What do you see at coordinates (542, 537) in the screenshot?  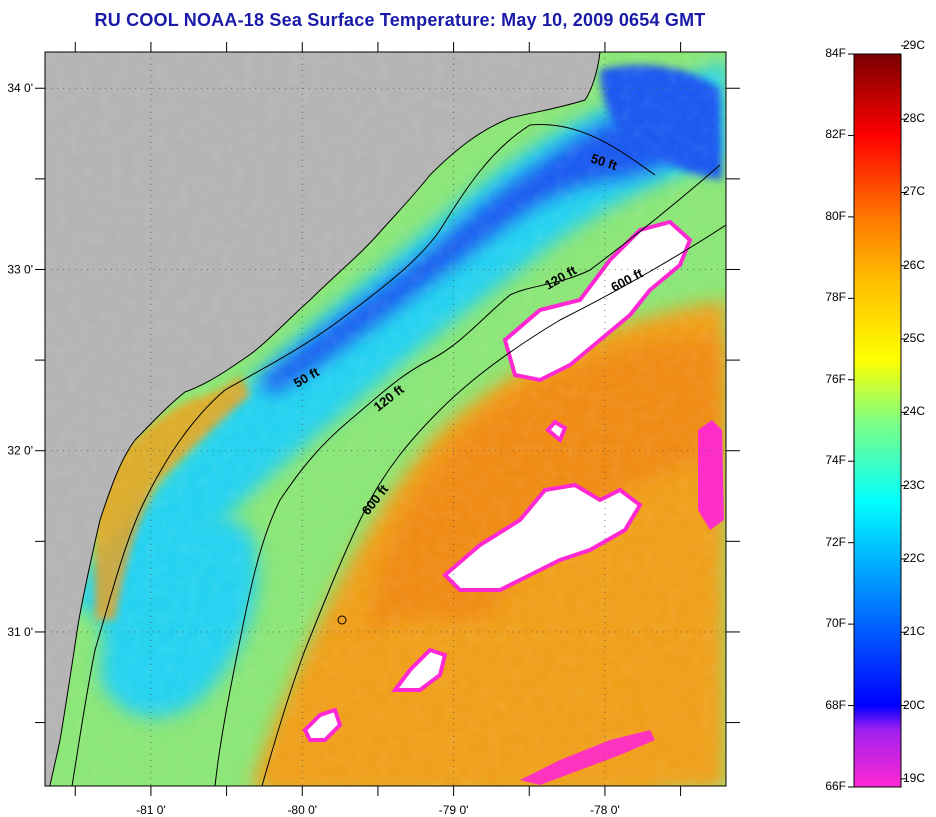 I see `cloud-patch-central` at bounding box center [542, 537].